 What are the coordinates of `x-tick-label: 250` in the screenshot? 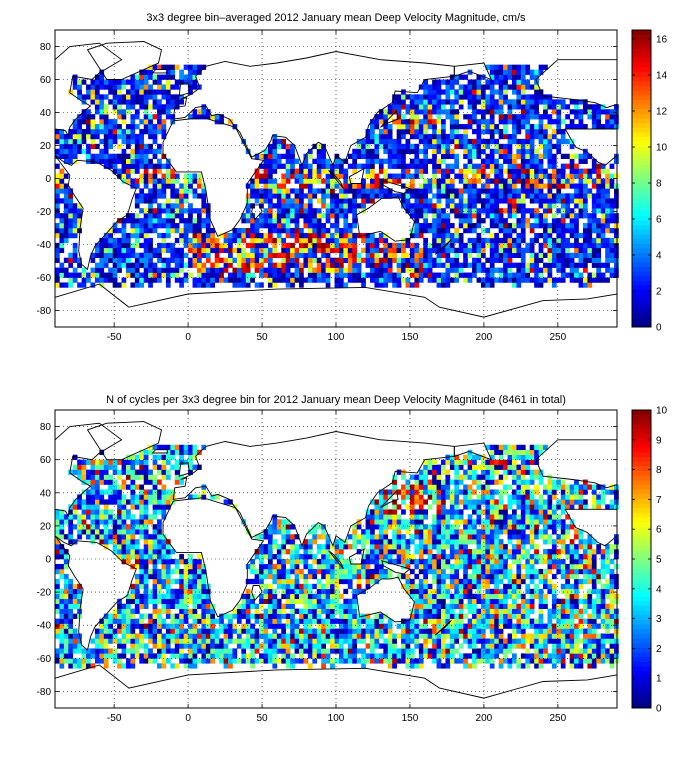 It's located at (557, 337).